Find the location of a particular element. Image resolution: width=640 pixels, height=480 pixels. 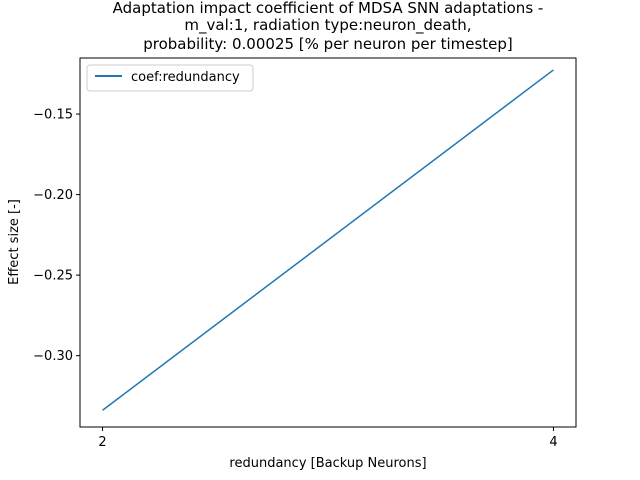

y-tick-label: −0.20 is located at coordinates (53, 195).